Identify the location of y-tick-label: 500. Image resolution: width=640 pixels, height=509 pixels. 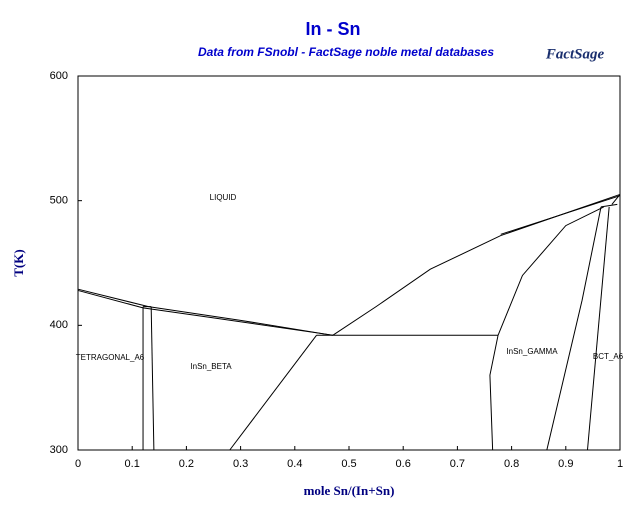
(59, 201).